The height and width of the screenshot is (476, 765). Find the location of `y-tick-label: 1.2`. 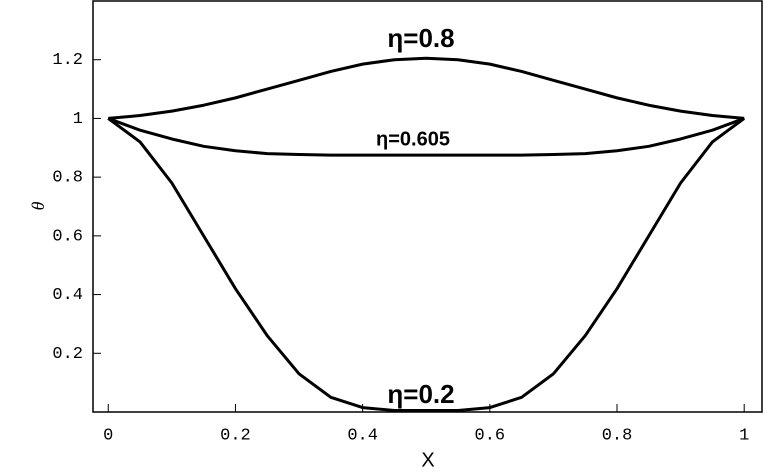

y-tick-label: 1.2 is located at coordinates (67, 60).